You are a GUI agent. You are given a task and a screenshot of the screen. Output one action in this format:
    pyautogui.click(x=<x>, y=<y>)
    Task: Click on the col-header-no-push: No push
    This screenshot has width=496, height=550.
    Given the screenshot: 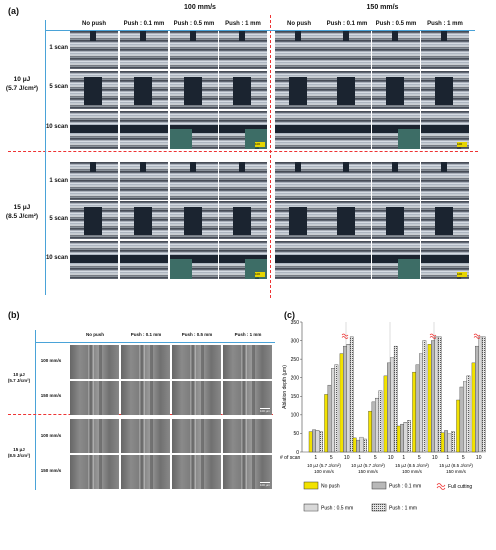 What is the action you would take?
    pyautogui.click(x=94, y=24)
    